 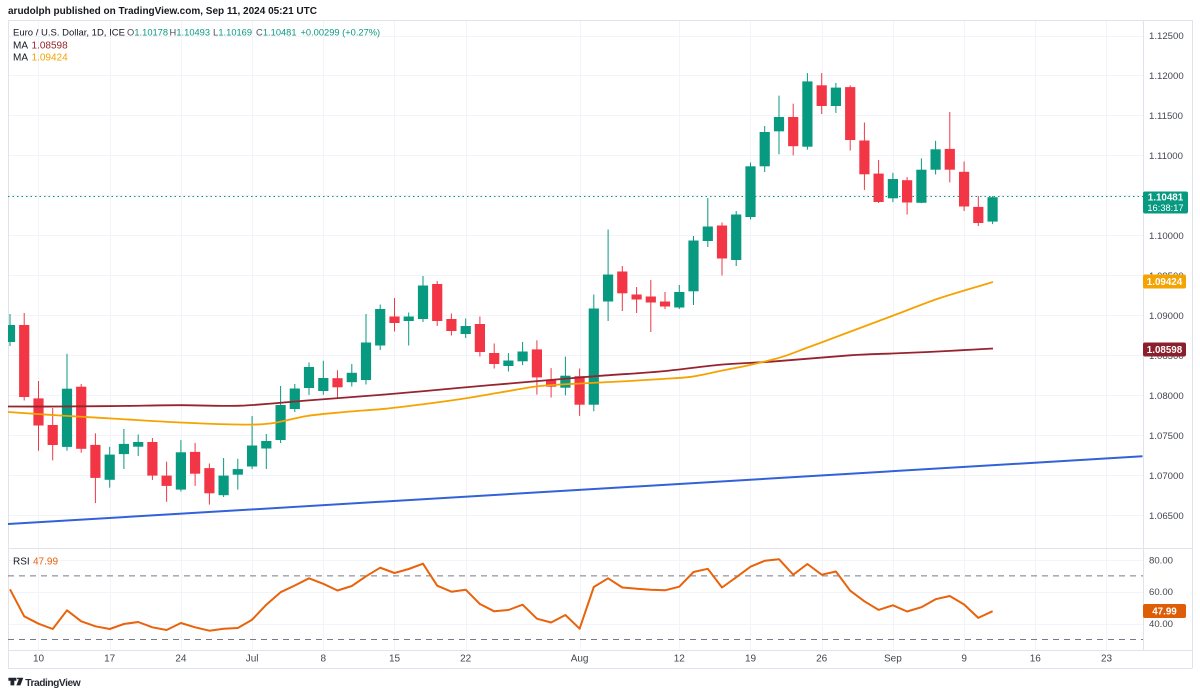 I want to click on svg-text: 16:38:17, so click(x=1165, y=208).